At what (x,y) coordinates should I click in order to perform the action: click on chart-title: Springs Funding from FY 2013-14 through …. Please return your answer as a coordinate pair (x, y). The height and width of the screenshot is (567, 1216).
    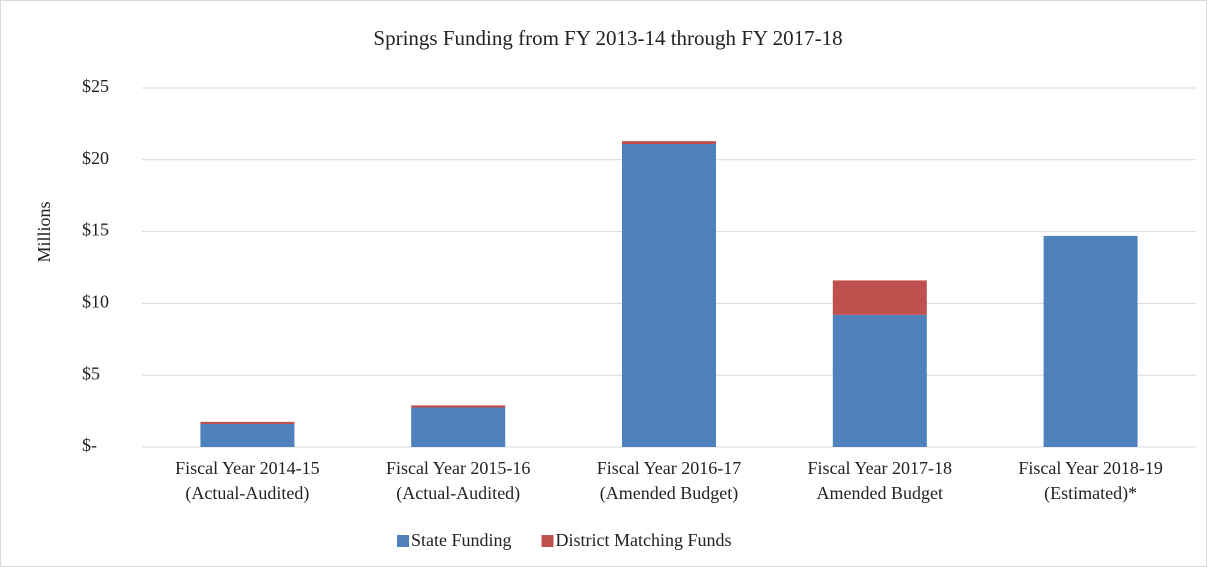
    Looking at the image, I should click on (607, 38).